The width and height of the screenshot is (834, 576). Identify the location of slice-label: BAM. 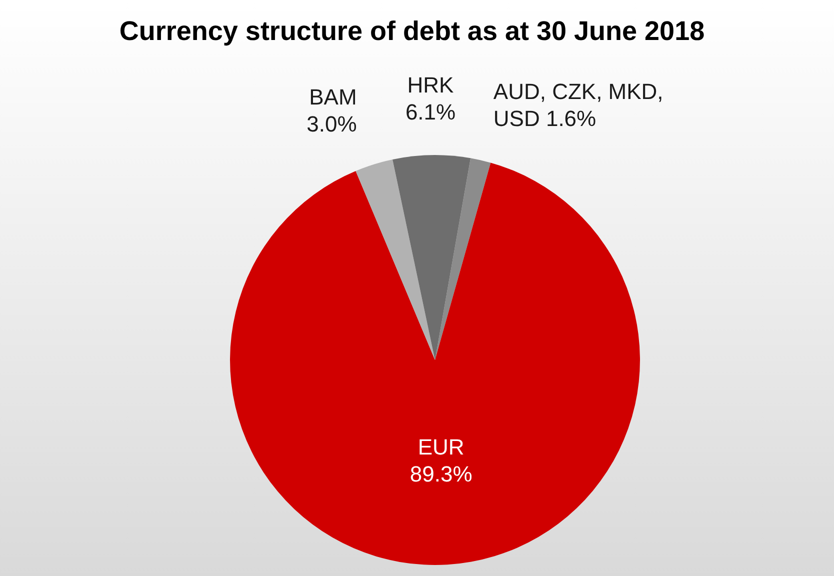
(333, 97).